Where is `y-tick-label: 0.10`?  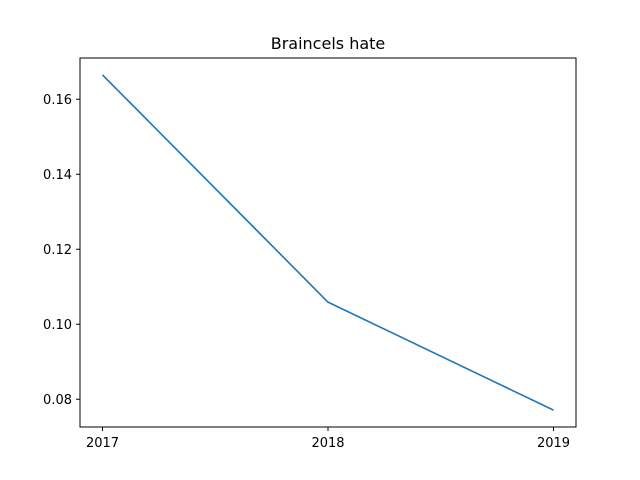
y-tick-label: 0.10 is located at coordinates (57, 325).